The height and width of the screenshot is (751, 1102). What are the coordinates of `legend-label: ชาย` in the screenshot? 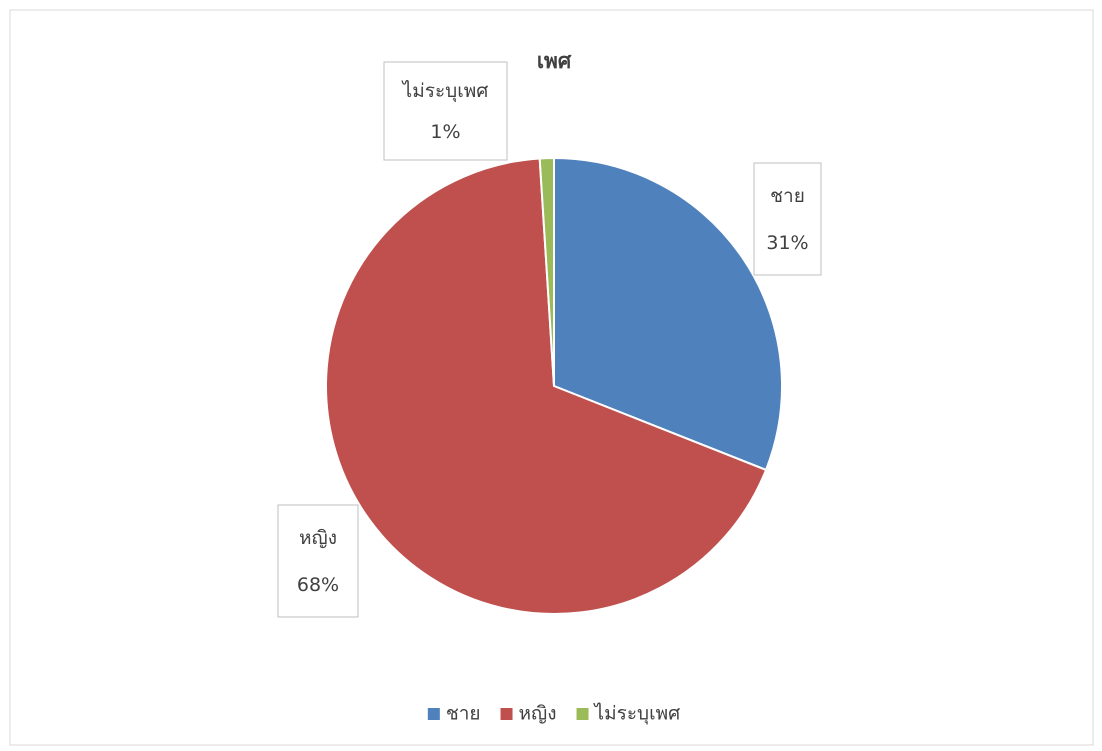 It's located at (463, 714).